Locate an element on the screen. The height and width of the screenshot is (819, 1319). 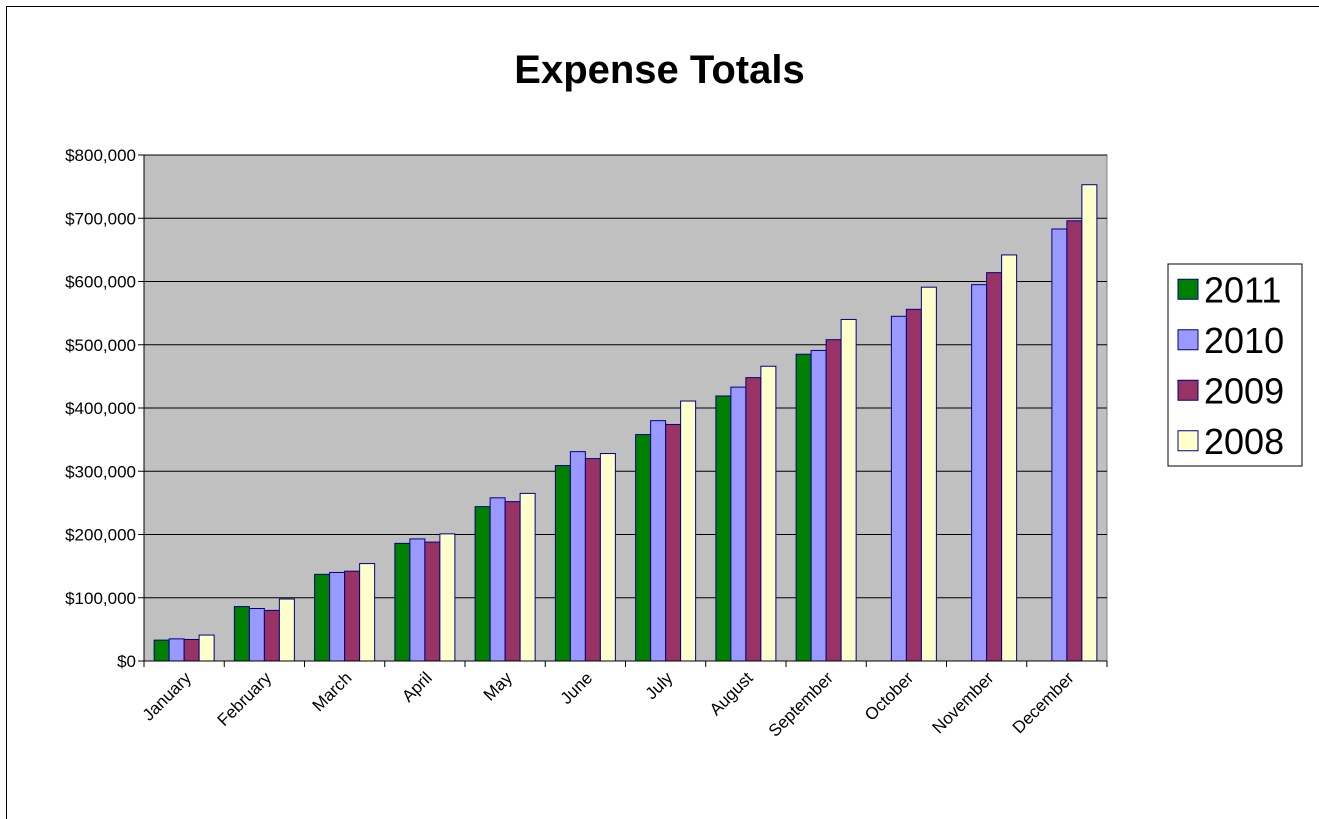
x-tick-label-april: April is located at coordinates (416, 686).